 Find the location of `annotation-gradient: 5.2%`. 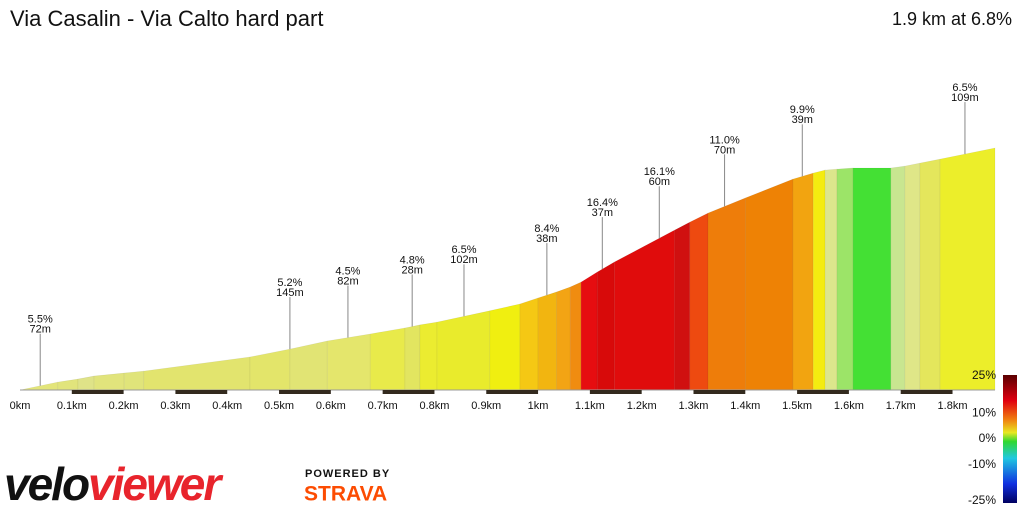

annotation-gradient: 5.2% is located at coordinates (289, 283).